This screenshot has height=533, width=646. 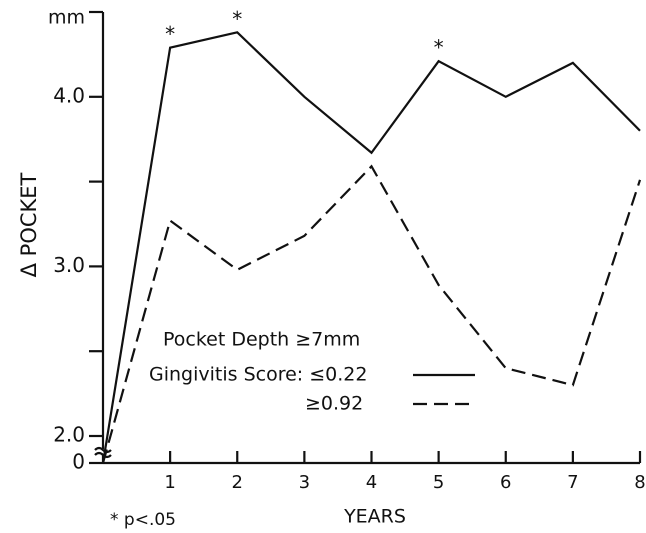 I want to click on y-tick-label: 3.0, so click(x=69, y=265).